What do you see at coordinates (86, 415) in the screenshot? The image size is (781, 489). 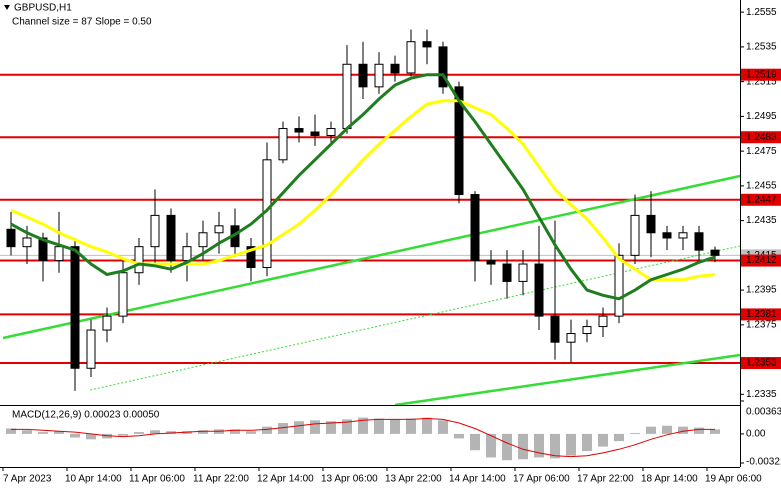 I see `macd-label: MACD(12,26,9) 0.00023 0.00050` at bounding box center [86, 415].